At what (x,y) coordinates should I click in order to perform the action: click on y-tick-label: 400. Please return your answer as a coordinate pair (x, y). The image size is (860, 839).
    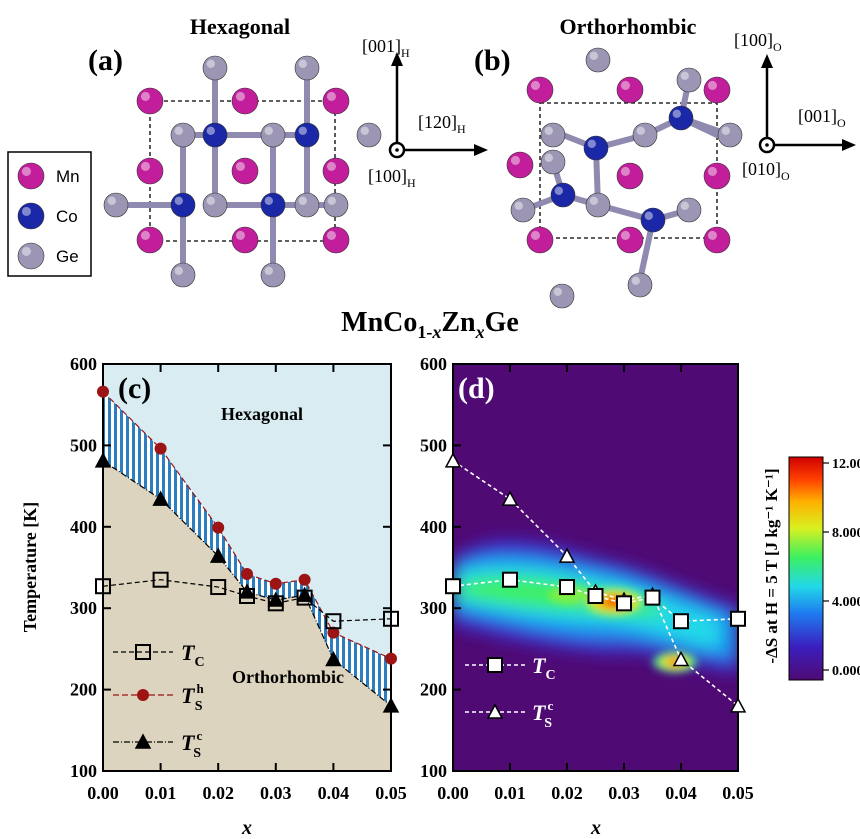
    Looking at the image, I should click on (433, 527).